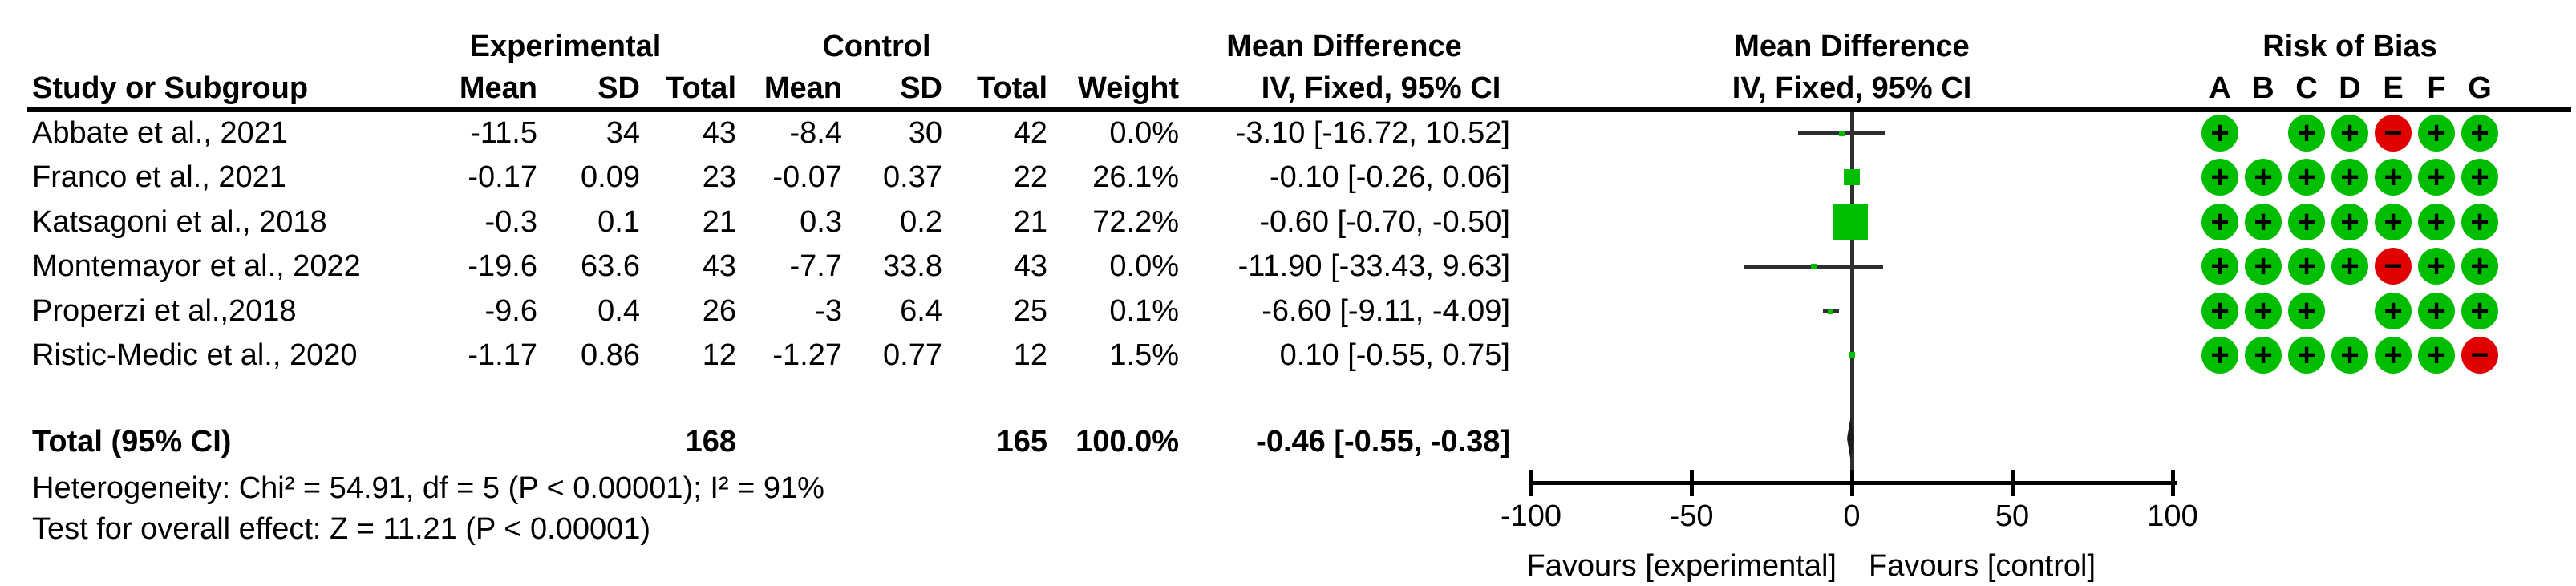  Describe the element at coordinates (1852, 46) in the screenshot. I see `col-group-mean-difference-plot: Mean Difference` at that location.